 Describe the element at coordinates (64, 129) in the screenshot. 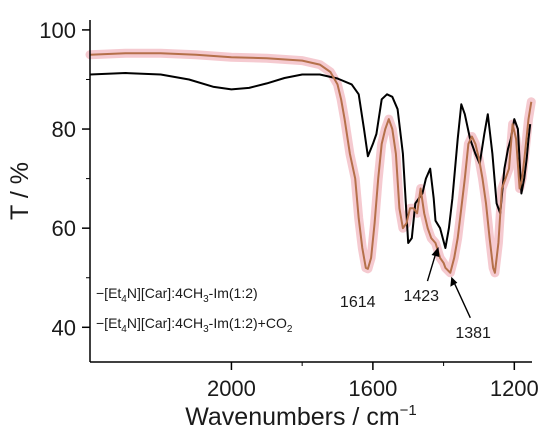

I see `y-tick-label: 80` at that location.